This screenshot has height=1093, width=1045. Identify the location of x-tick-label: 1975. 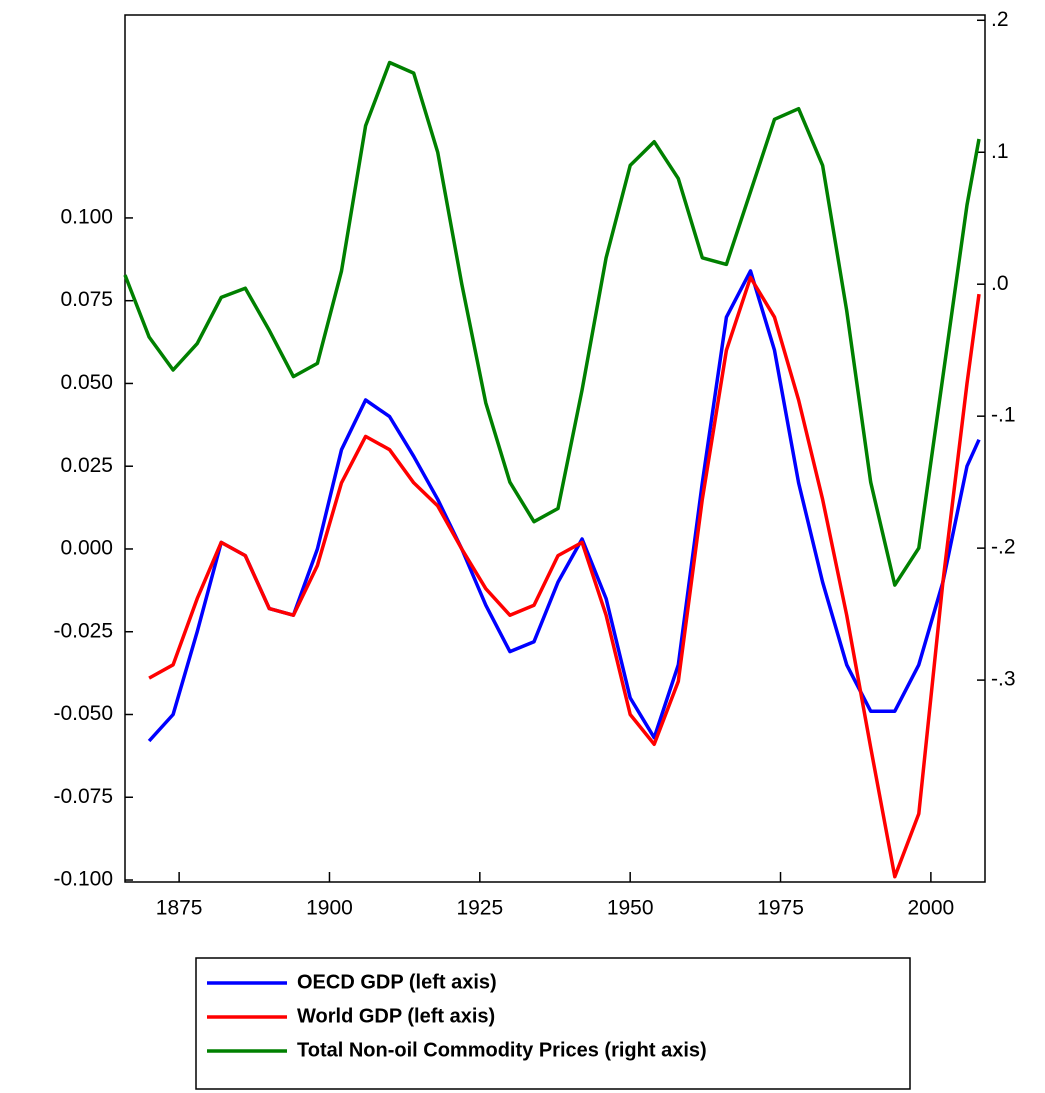
(780, 908).